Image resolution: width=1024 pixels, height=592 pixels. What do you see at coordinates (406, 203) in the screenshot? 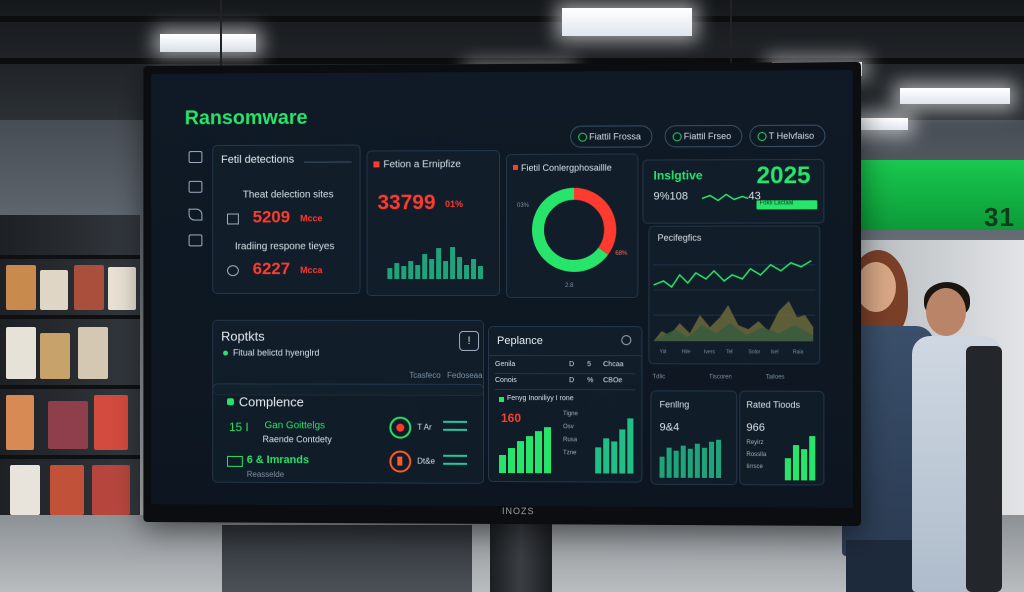
I see `fetion-value: 33799` at bounding box center [406, 203].